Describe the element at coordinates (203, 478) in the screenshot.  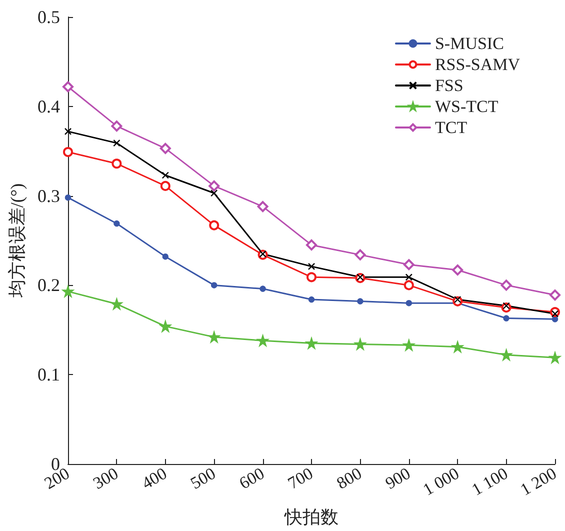
I see `x-tick-label: 500` at that location.